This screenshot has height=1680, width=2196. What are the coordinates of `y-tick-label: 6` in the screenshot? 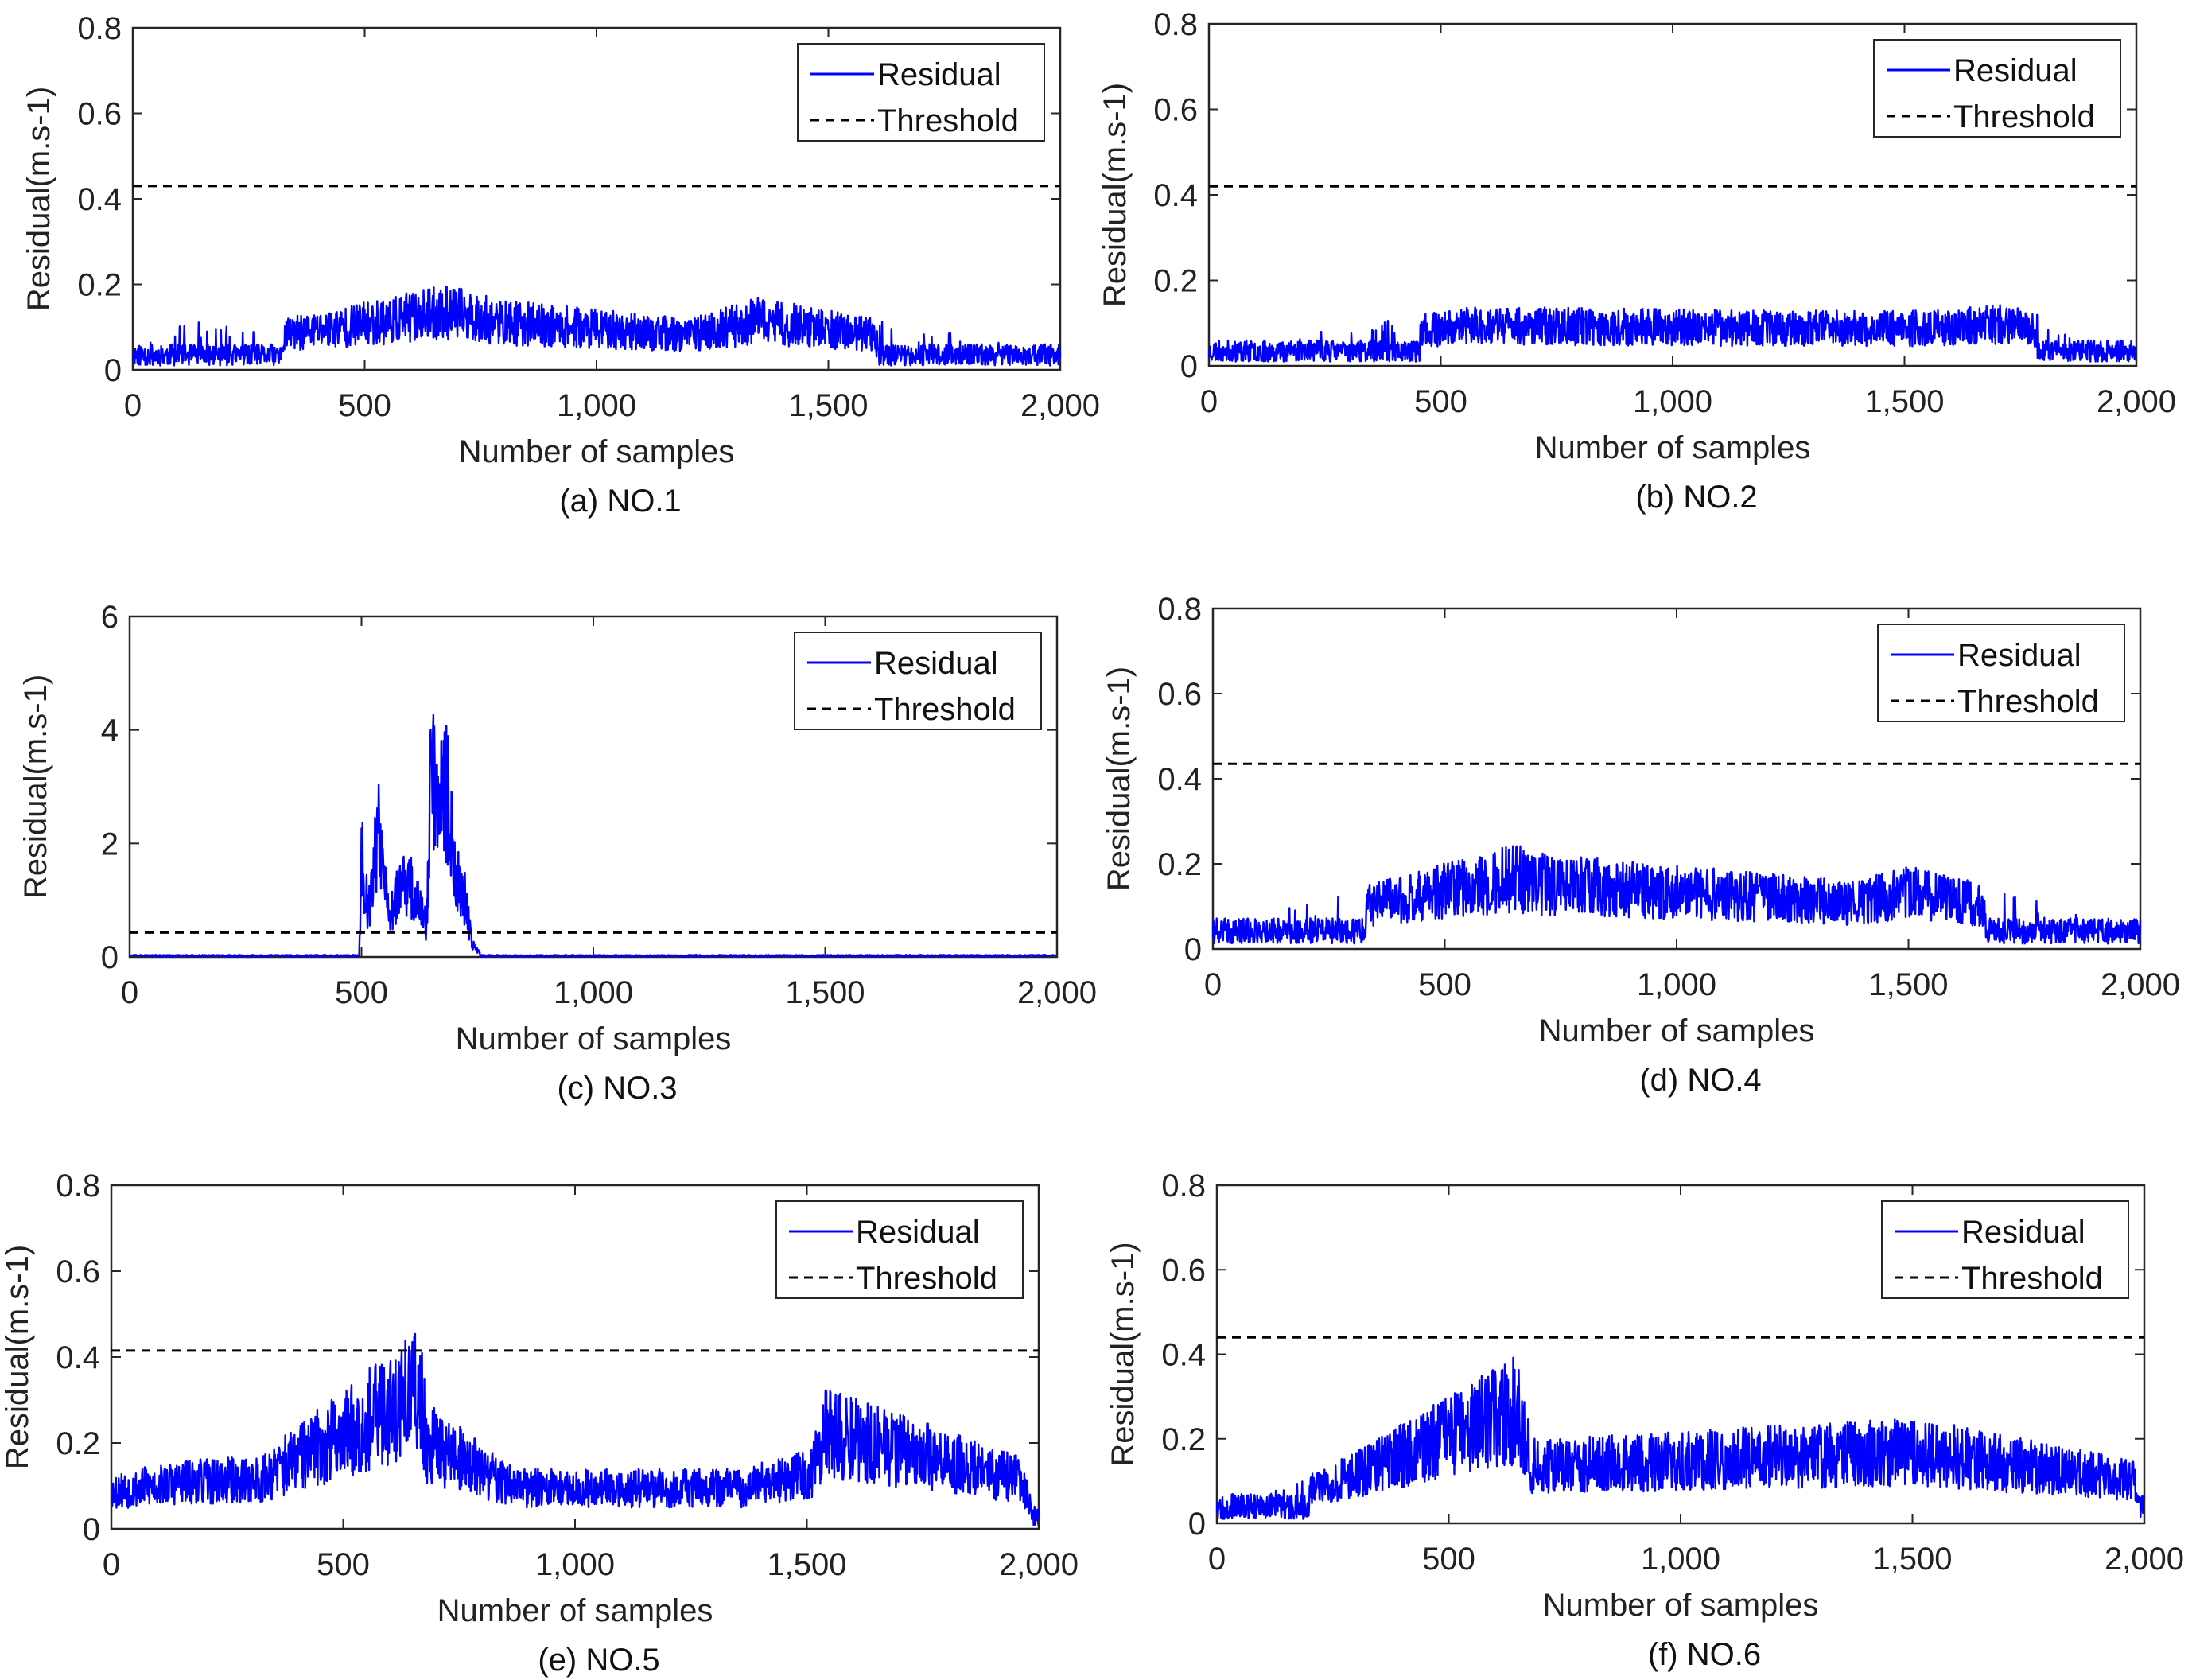 It's located at (110, 617).